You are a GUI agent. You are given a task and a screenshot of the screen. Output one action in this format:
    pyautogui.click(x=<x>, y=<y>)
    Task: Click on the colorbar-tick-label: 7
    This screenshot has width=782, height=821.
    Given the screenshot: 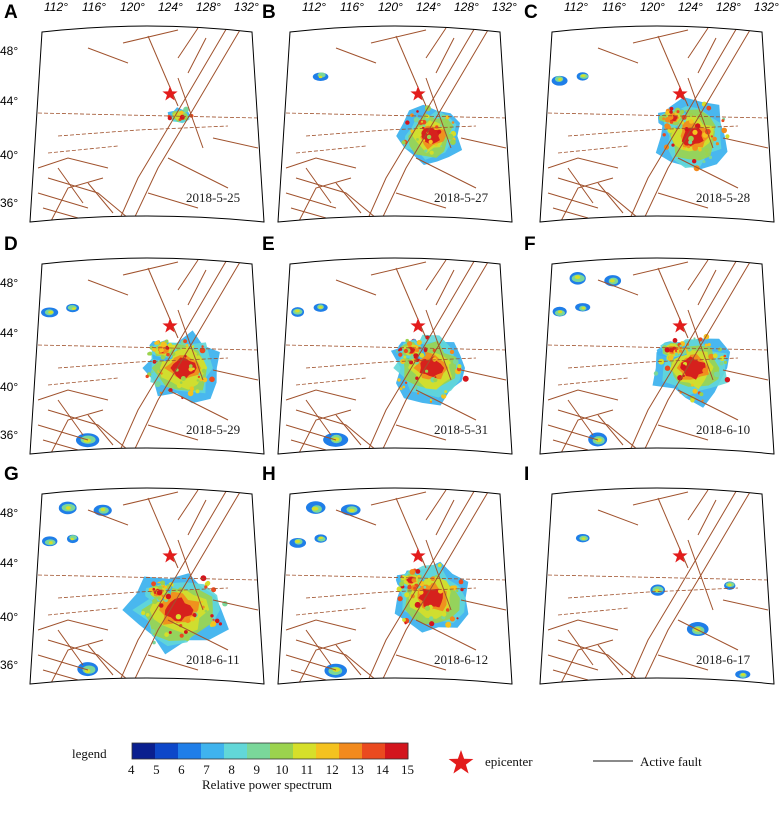 What is the action you would take?
    pyautogui.click(x=206, y=769)
    